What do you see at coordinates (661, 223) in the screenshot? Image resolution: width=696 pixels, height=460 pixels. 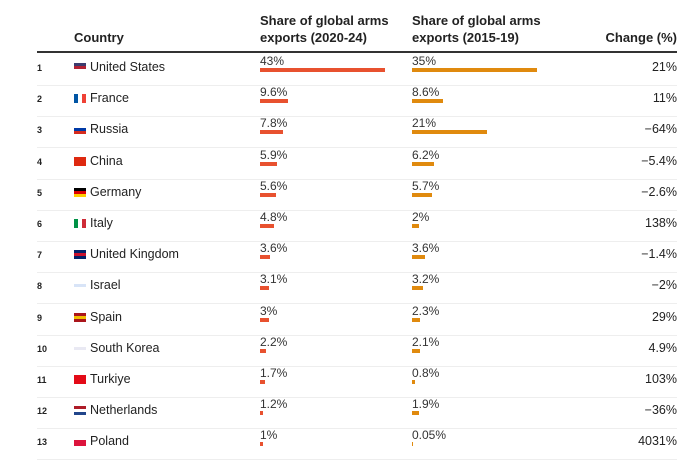 I see `change-value: 138%` at bounding box center [661, 223].